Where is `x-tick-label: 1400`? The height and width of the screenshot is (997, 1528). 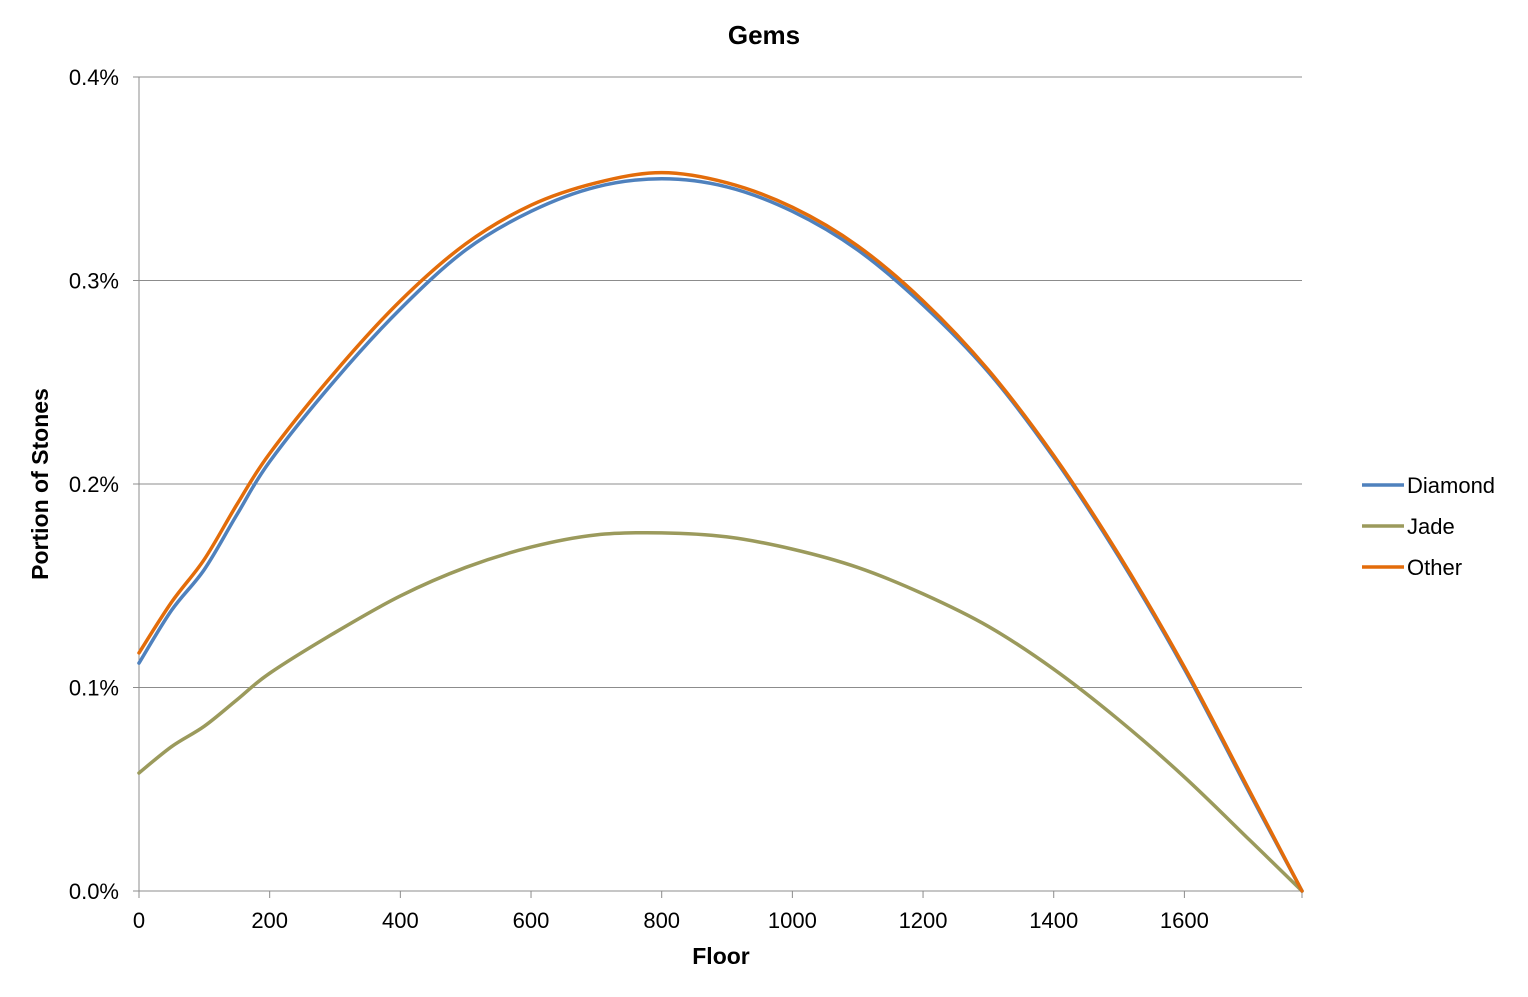
x-tick-label: 1400 is located at coordinates (1053, 920).